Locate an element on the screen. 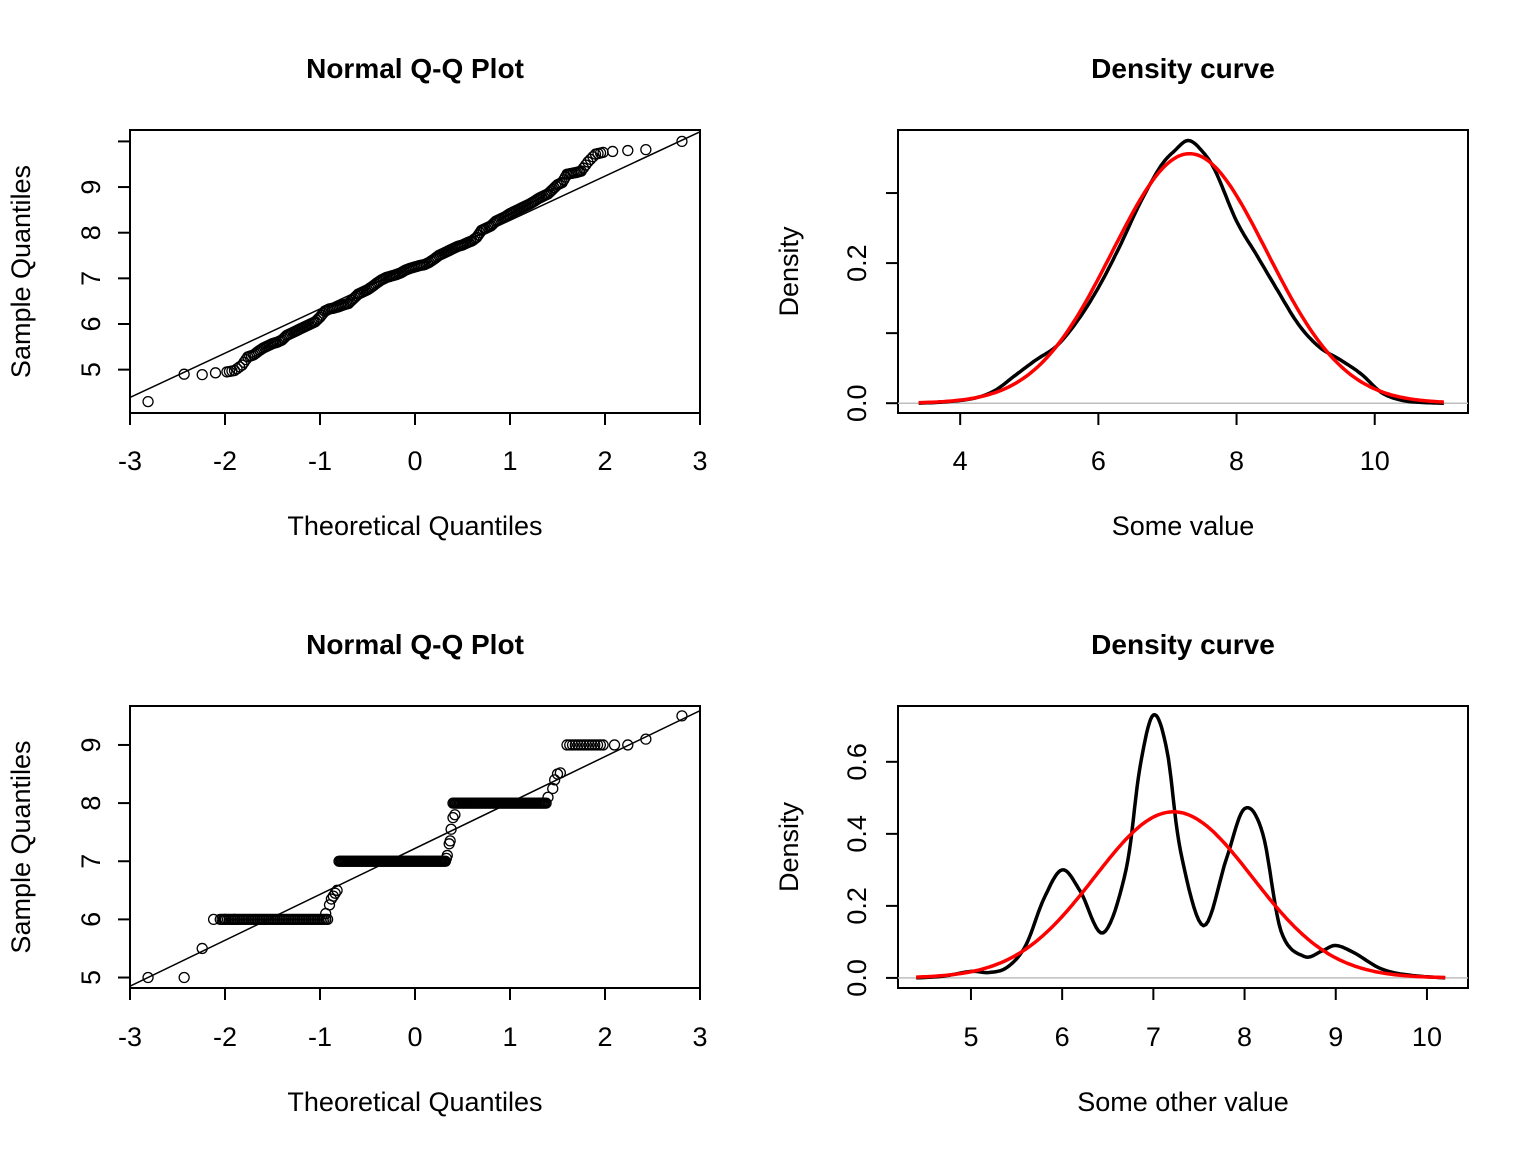  x-tick-label: 8 is located at coordinates (1244, 1037).